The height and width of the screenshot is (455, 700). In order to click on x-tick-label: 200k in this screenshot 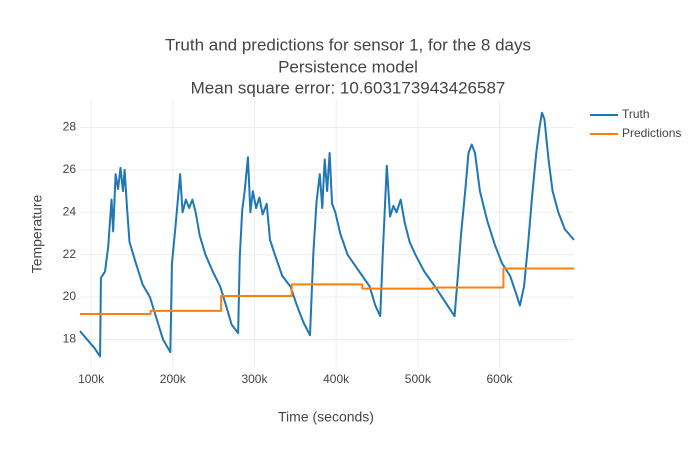, I will do `click(173, 379)`.